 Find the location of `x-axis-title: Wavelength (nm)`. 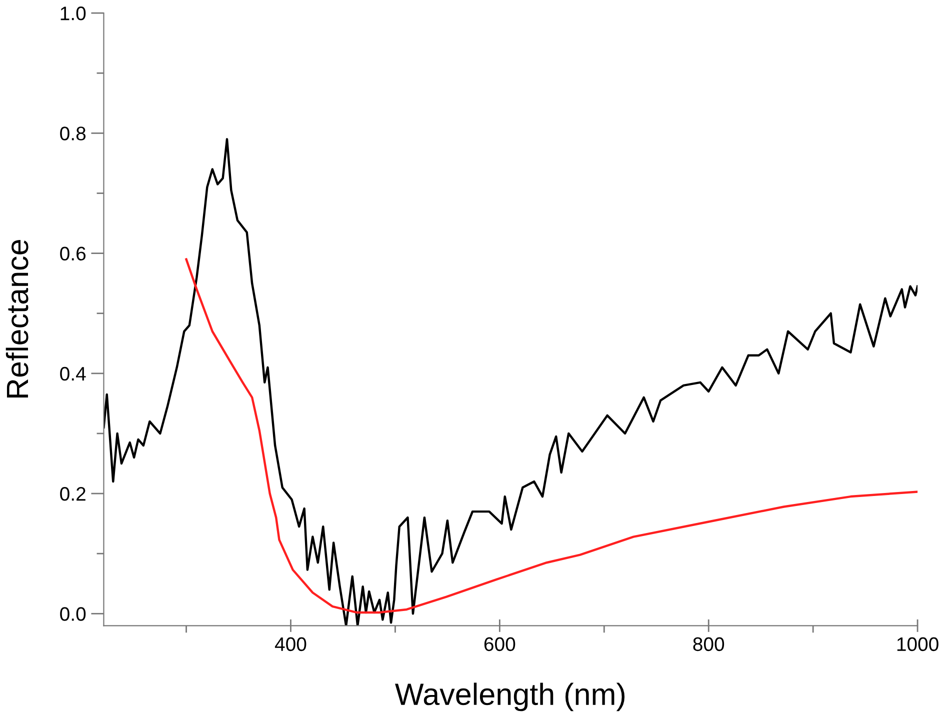

x-axis-title: Wavelength (nm) is located at coordinates (509, 697).